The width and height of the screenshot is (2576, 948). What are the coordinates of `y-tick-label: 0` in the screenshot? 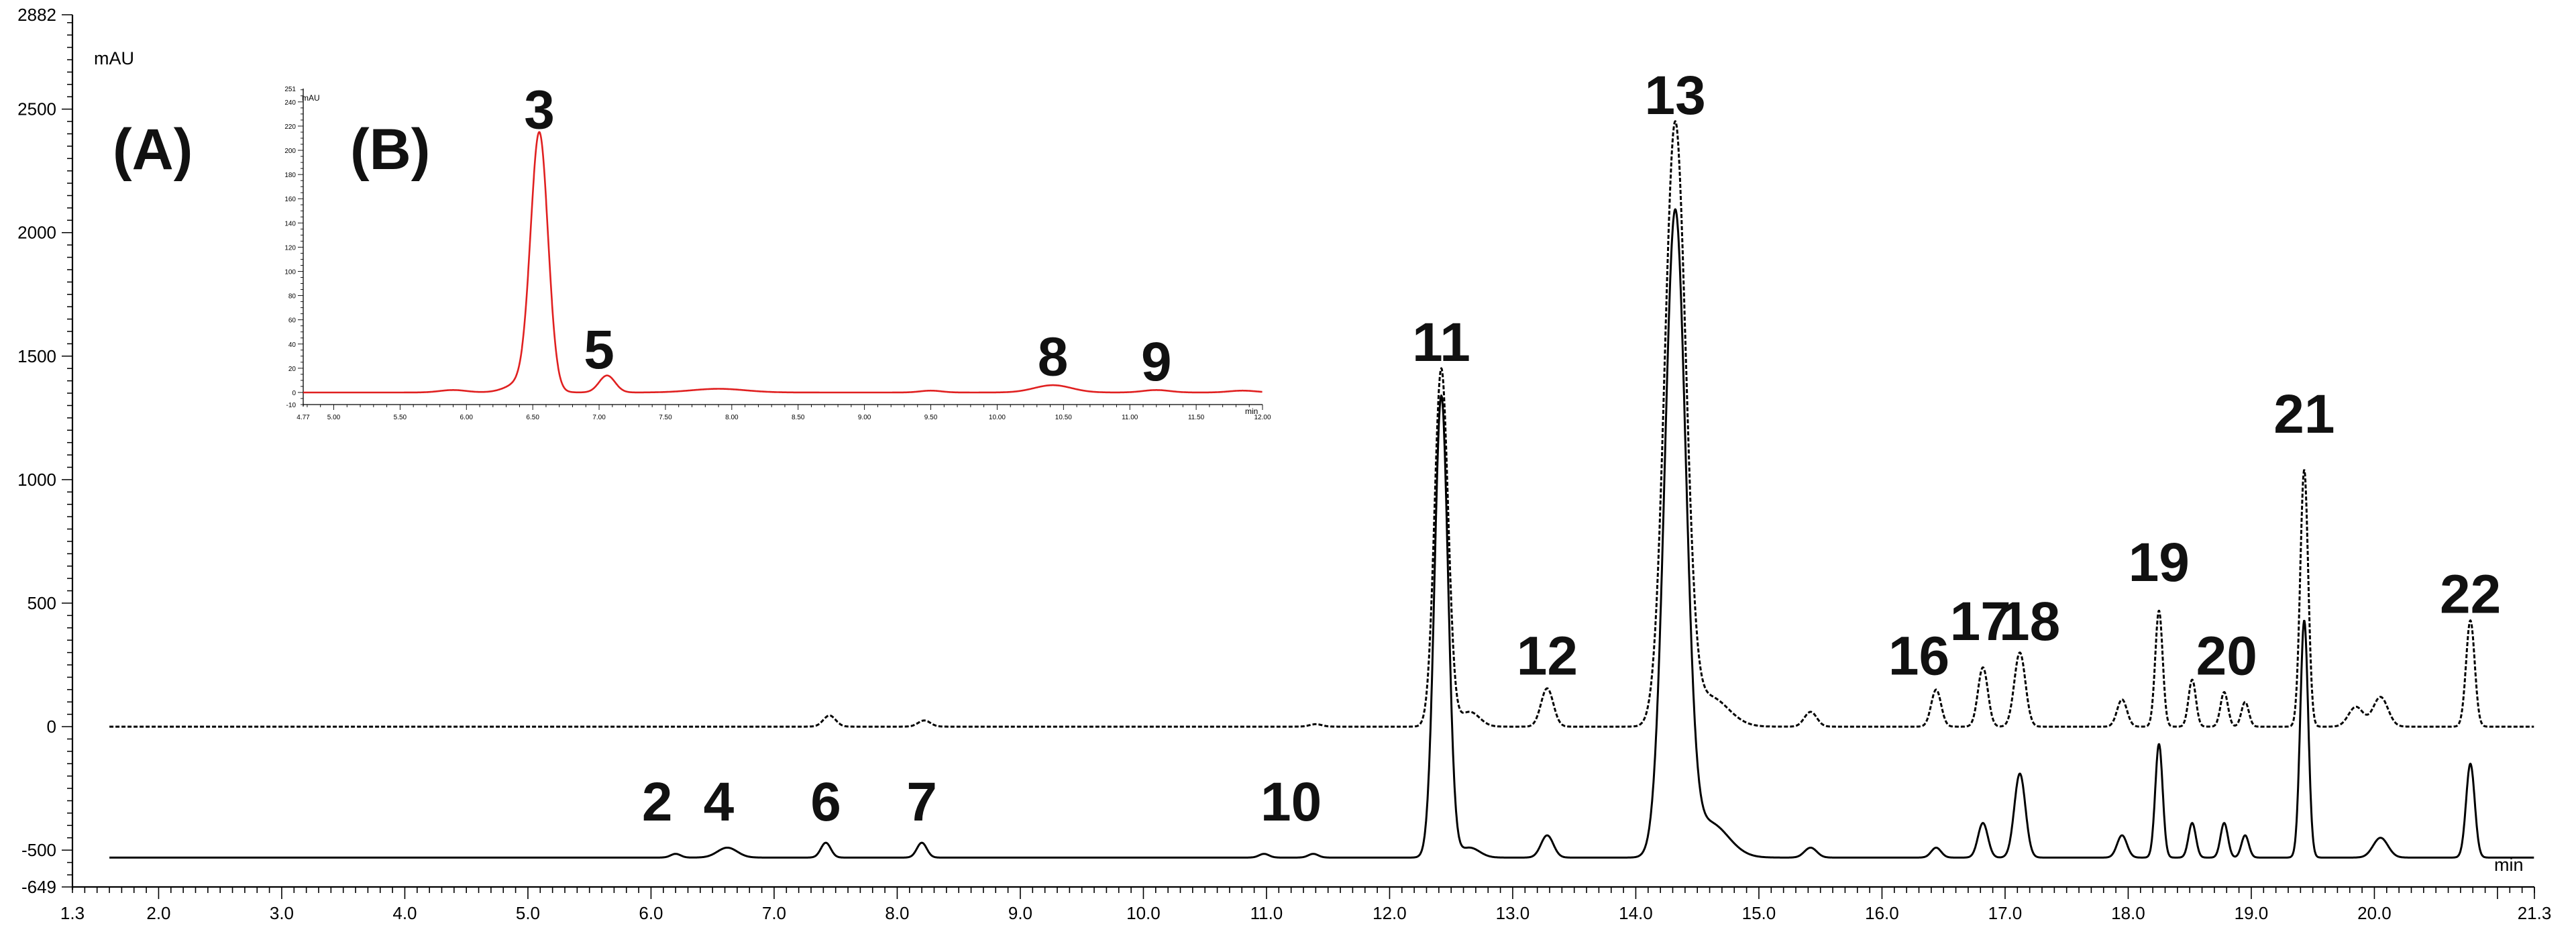 It's located at (51, 727).